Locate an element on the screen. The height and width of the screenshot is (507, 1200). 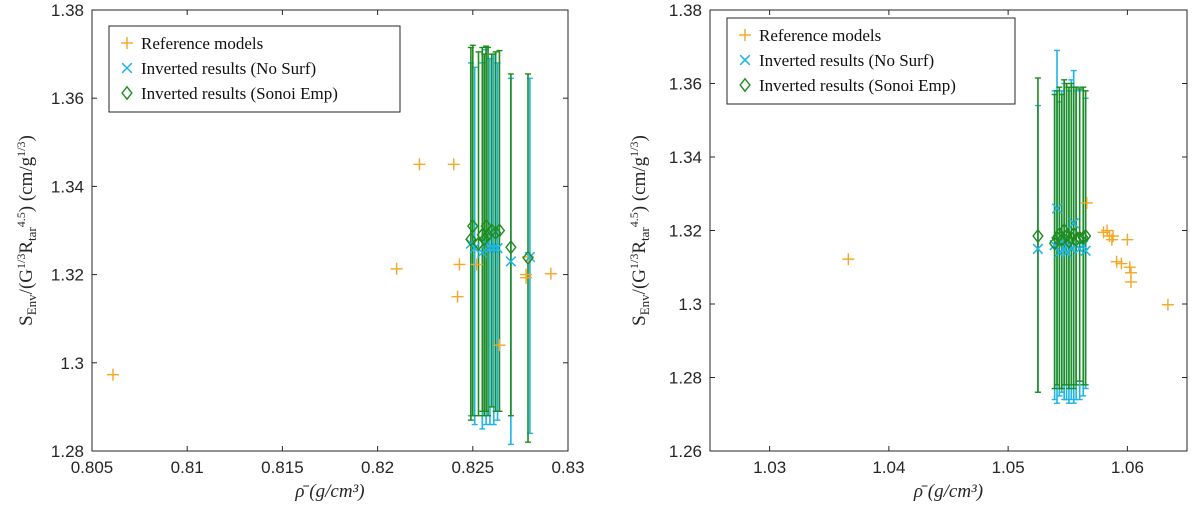
x-tick-label: 1.03 is located at coordinates (769, 467).